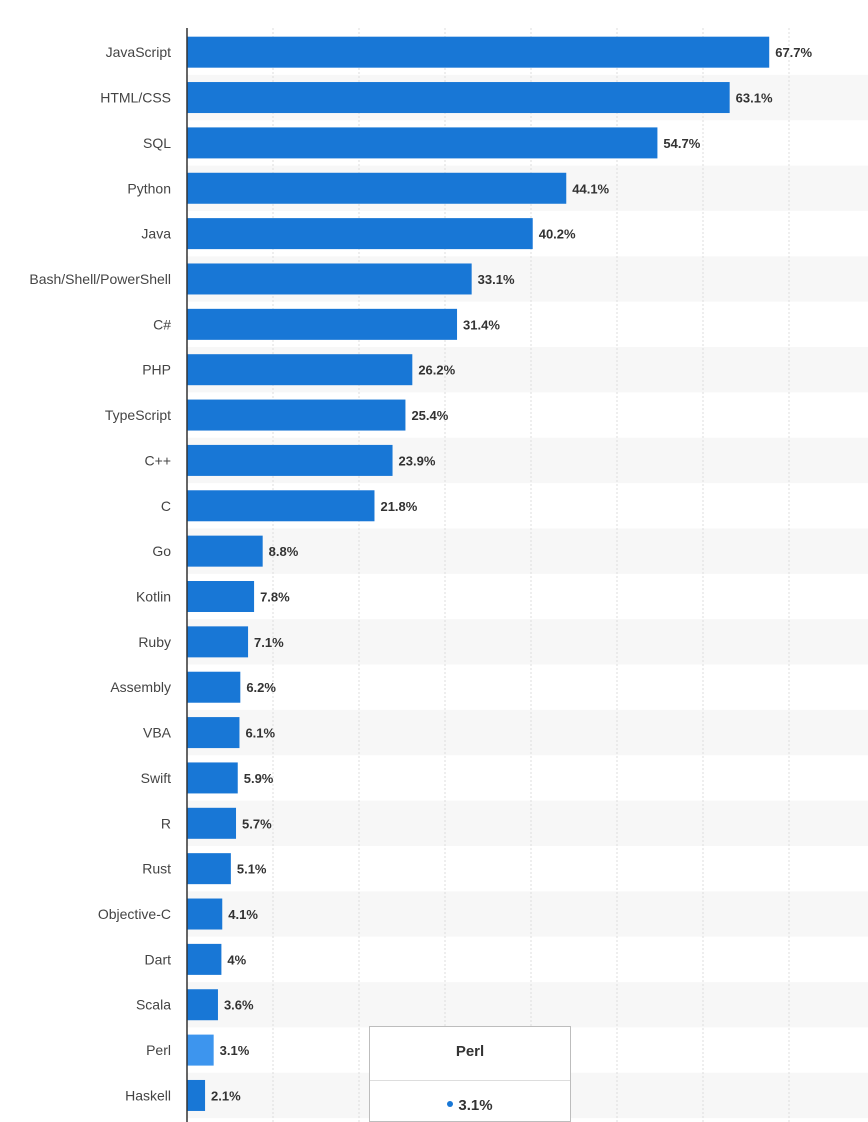 The height and width of the screenshot is (1122, 868). I want to click on category-label: Assembly, so click(140, 687).